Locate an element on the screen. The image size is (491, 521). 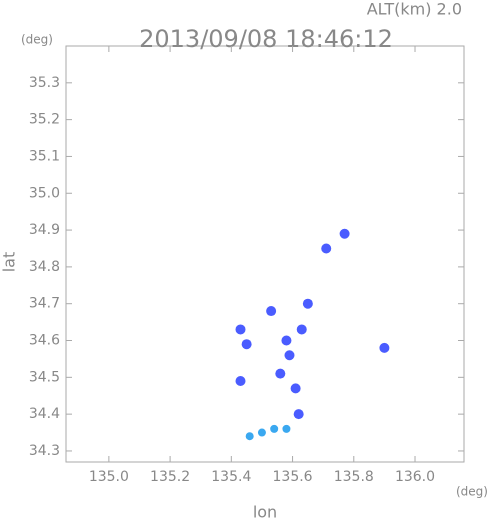
x-axis-label: lon is located at coordinates (265, 512).